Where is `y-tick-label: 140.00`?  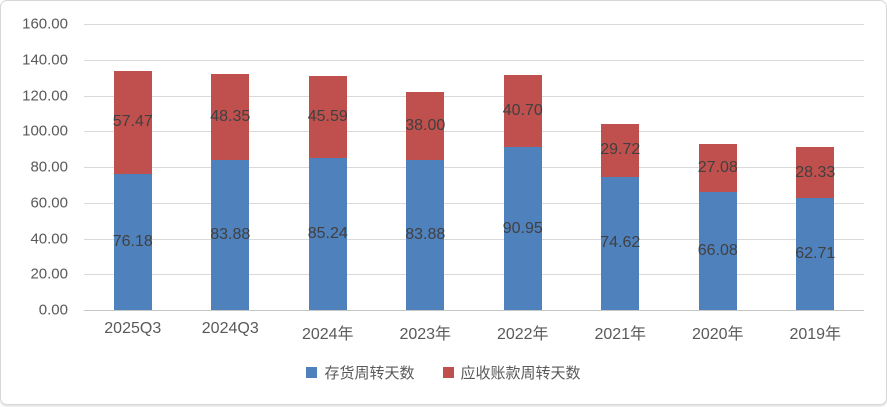 y-tick-label: 140.00 is located at coordinates (45, 60).